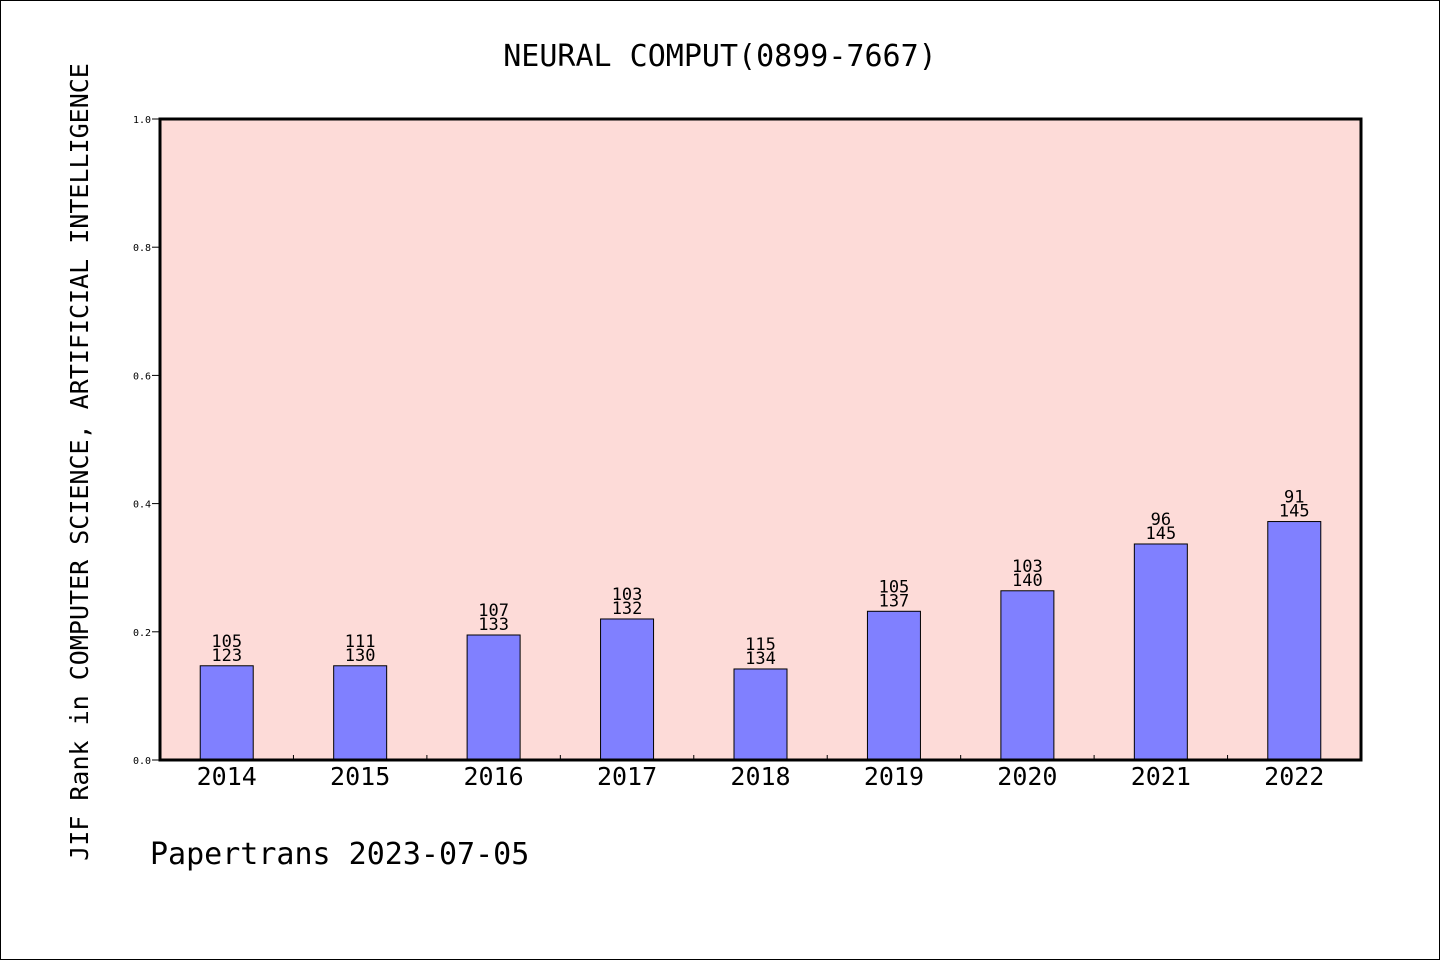 The width and height of the screenshot is (1440, 965). What do you see at coordinates (894, 776) in the screenshot?
I see `x-tick-label: 2019` at bounding box center [894, 776].